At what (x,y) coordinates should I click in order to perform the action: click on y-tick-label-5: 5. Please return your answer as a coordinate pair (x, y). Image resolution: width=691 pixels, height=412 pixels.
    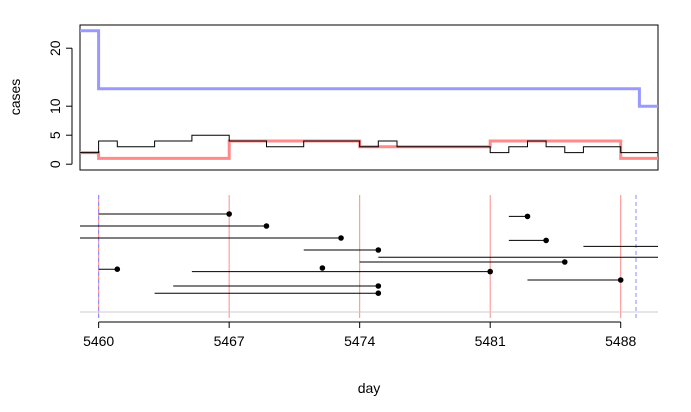
    Looking at the image, I should click on (55, 135).